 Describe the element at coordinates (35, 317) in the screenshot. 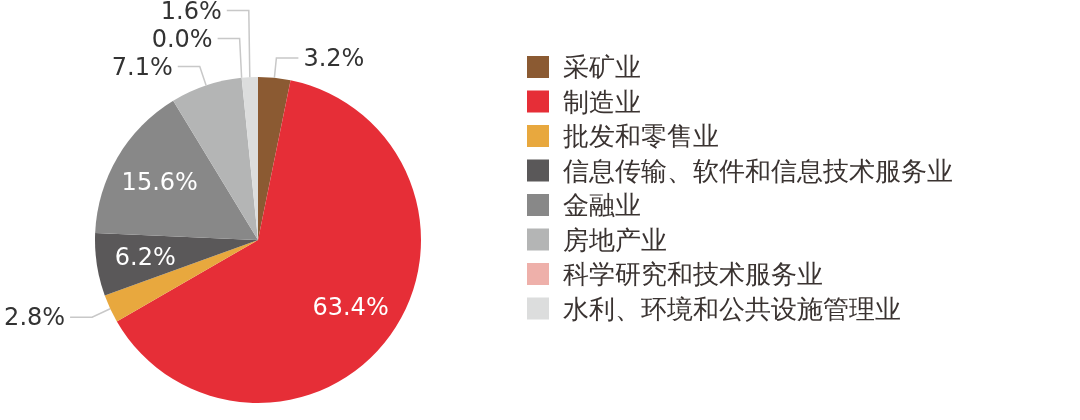

I see `data-label: 2.8%` at that location.